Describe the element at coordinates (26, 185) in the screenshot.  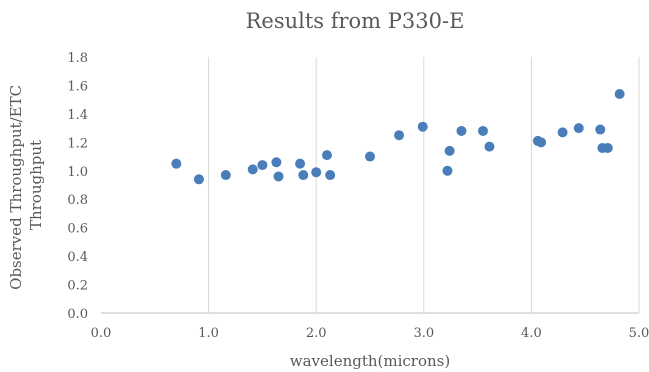
I see `y-axis-label: Observed Throughput/ETC Throughput` at that location.